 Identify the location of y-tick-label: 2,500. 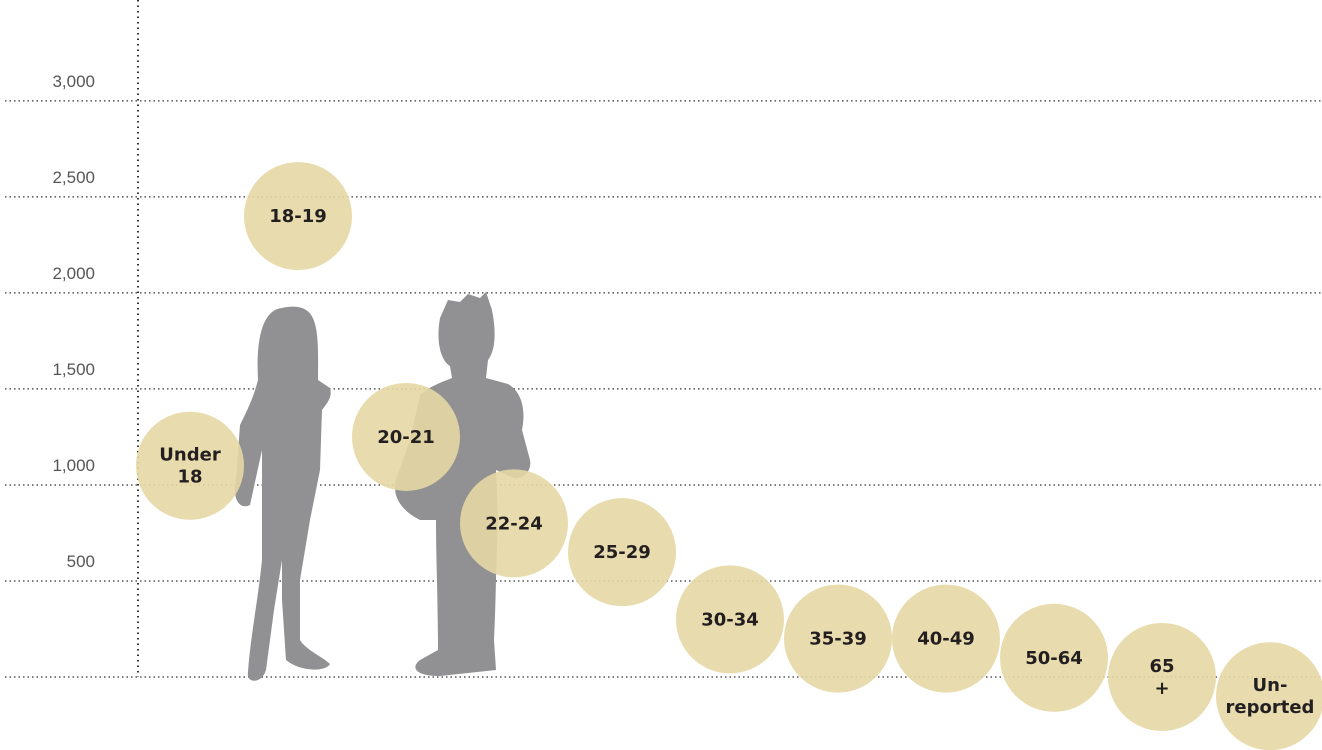
(73, 177).